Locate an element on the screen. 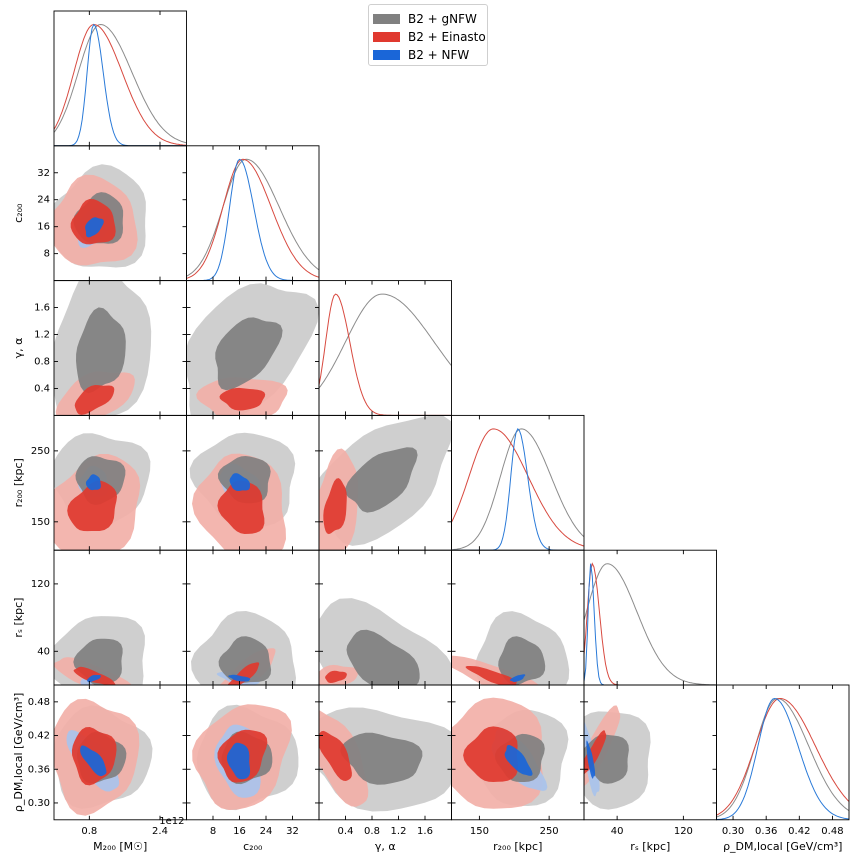 The width and height of the screenshot is (856, 861). y-tick-label: 120 is located at coordinates (40, 584).